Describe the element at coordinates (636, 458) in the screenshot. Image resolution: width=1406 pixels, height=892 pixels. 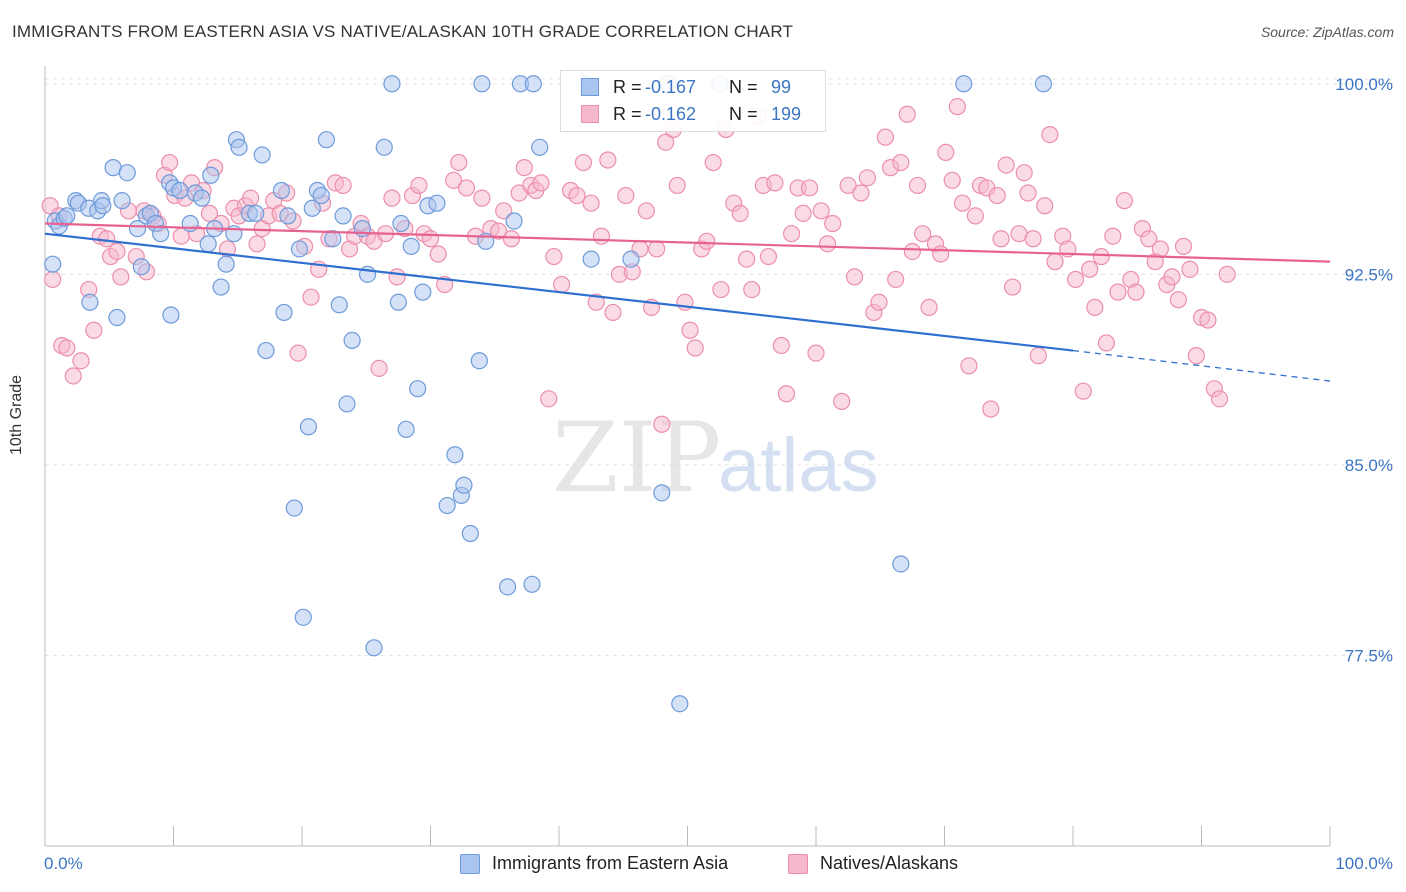
I see `watermark-zip: ZIP` at that location.